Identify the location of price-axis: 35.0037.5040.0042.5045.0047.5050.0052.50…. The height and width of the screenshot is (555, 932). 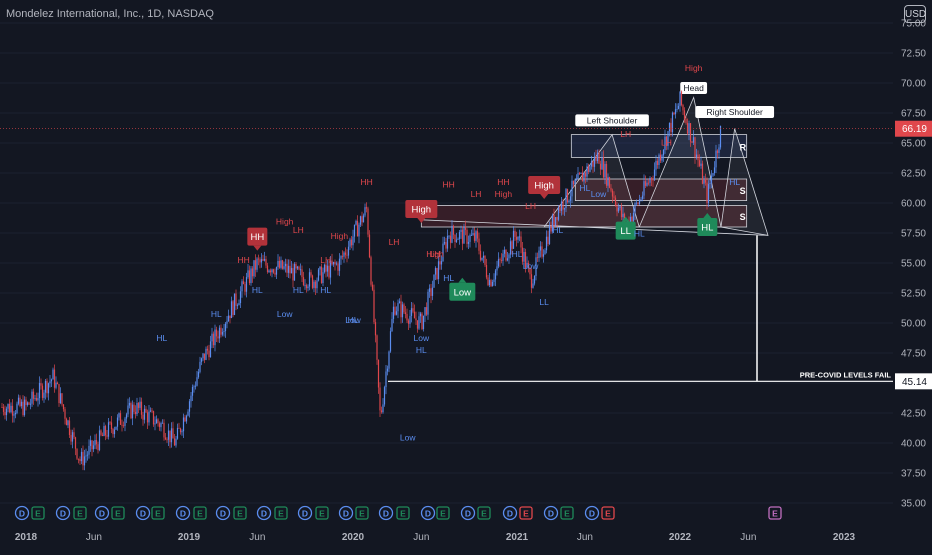
(913, 275).